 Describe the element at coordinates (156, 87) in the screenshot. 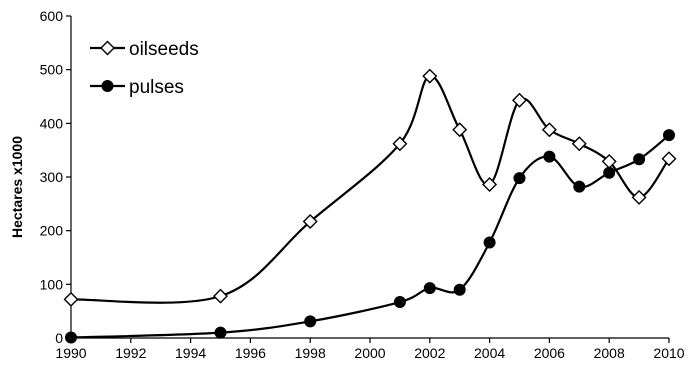

I see `legend-label: pulses` at that location.